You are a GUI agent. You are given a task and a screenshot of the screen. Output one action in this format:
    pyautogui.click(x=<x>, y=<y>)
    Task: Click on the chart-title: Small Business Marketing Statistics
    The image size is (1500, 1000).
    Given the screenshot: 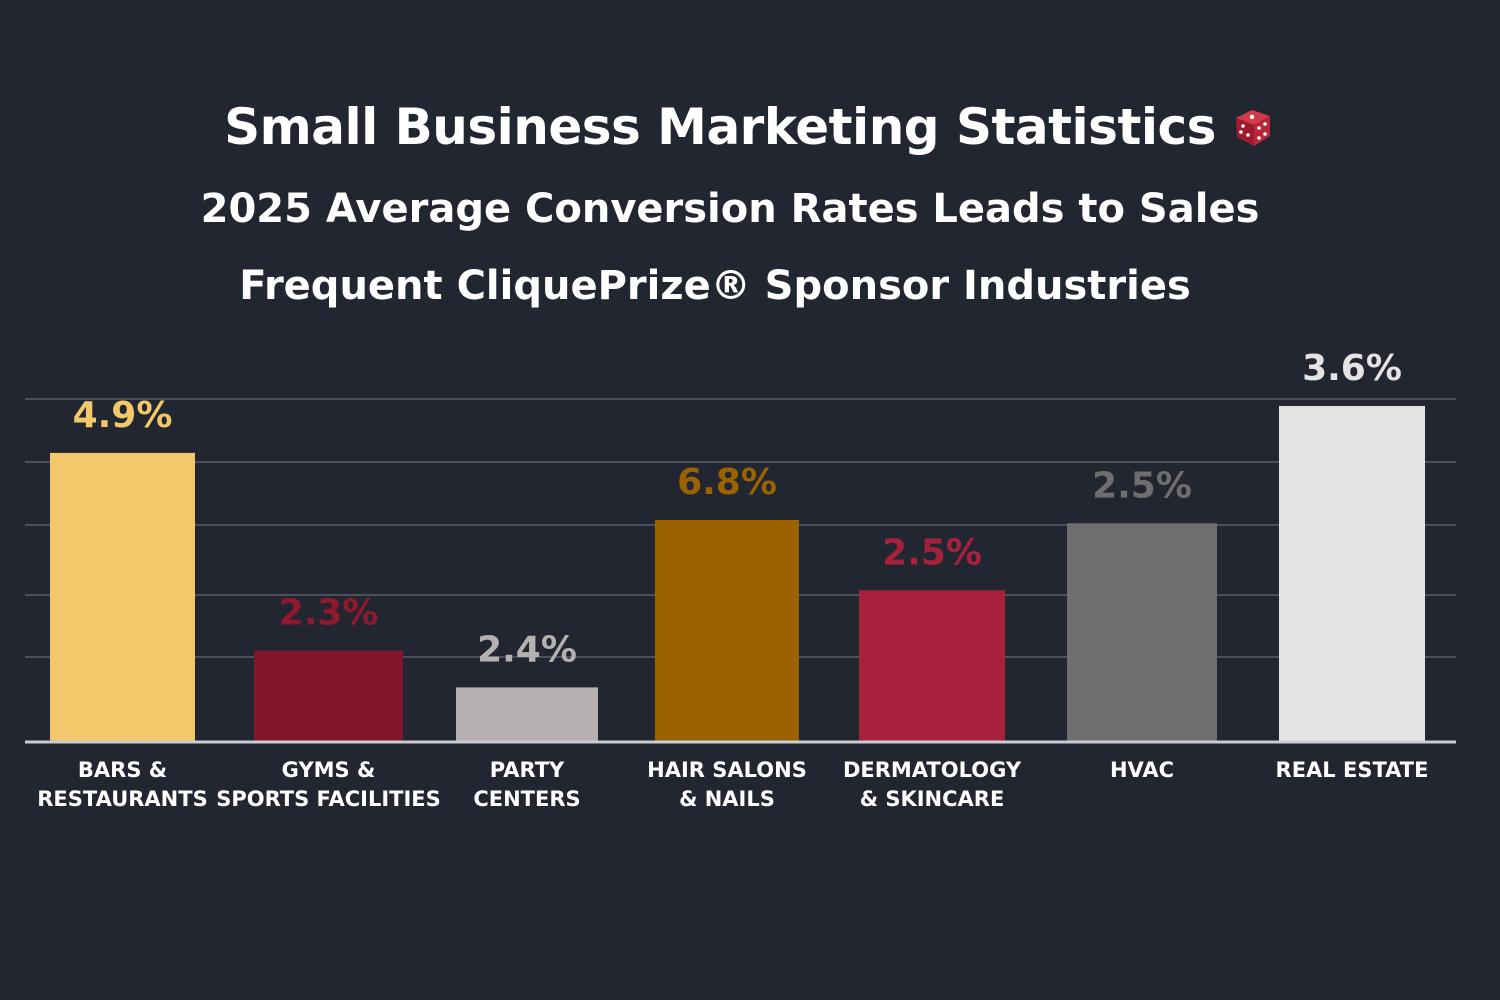 What is the action you would take?
    pyautogui.click(x=720, y=127)
    